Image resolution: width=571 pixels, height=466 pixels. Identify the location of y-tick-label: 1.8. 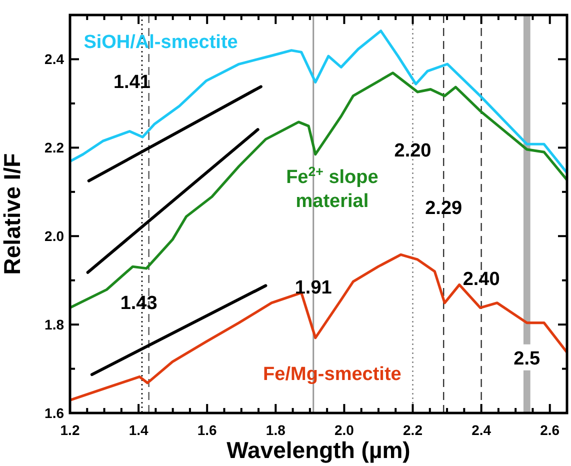
(54, 324).